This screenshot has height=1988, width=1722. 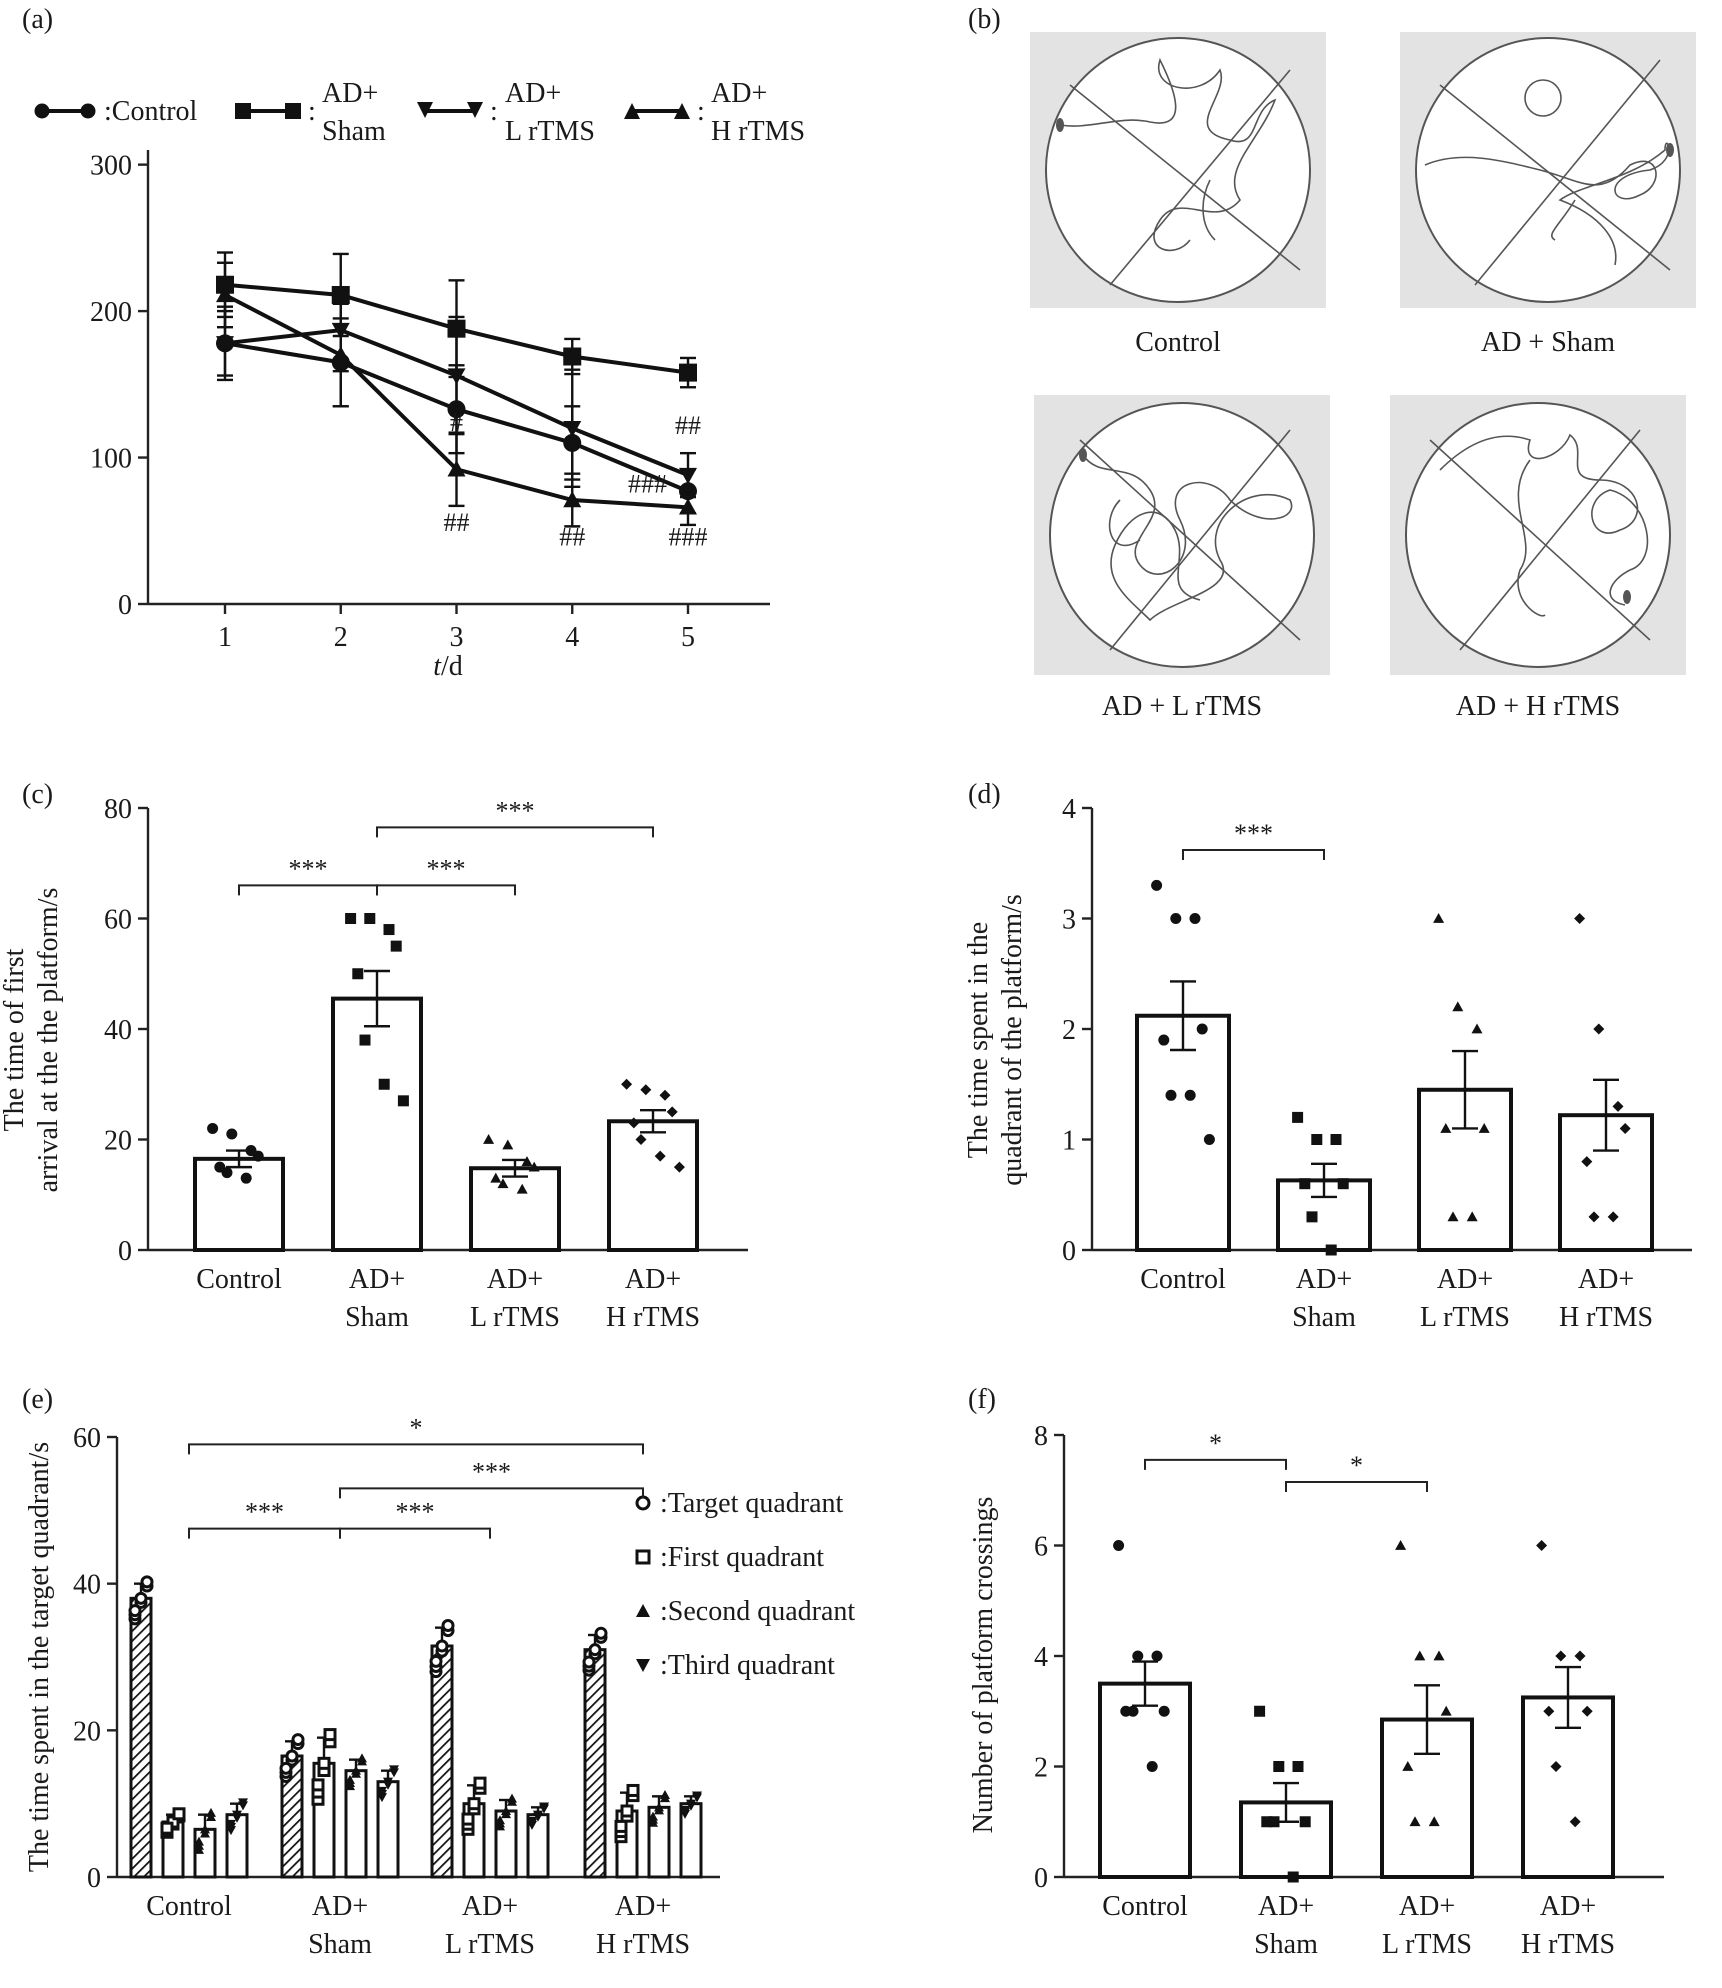 What do you see at coordinates (595, 1763) in the screenshot?
I see `bar-target-quadrant` at bounding box center [595, 1763].